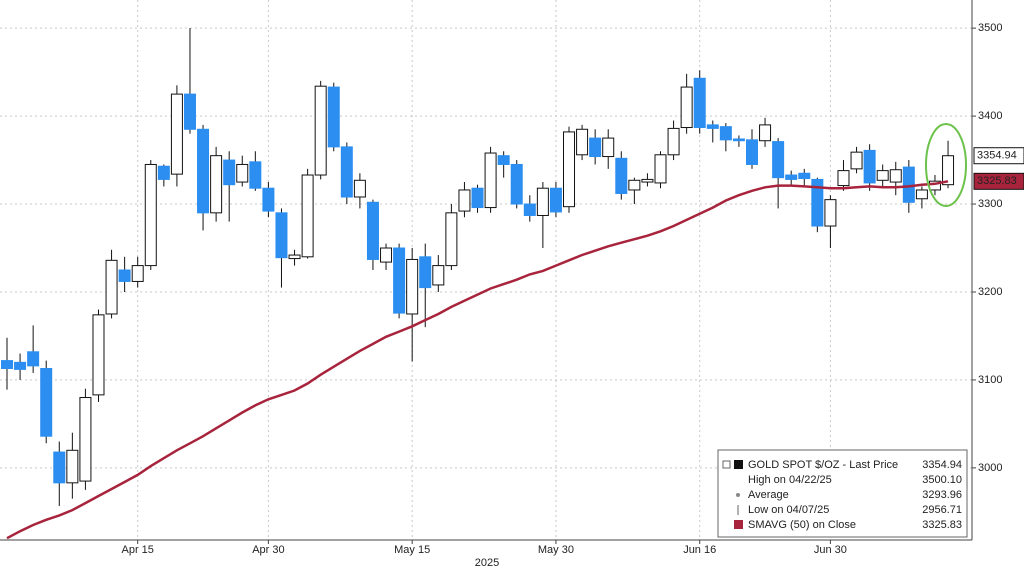  I want to click on last-price-label: 3354.94, so click(997, 156).